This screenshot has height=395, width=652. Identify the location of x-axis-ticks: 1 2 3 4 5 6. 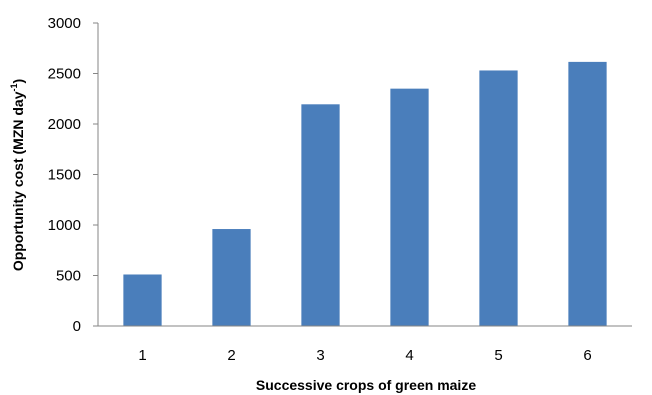
(364, 355).